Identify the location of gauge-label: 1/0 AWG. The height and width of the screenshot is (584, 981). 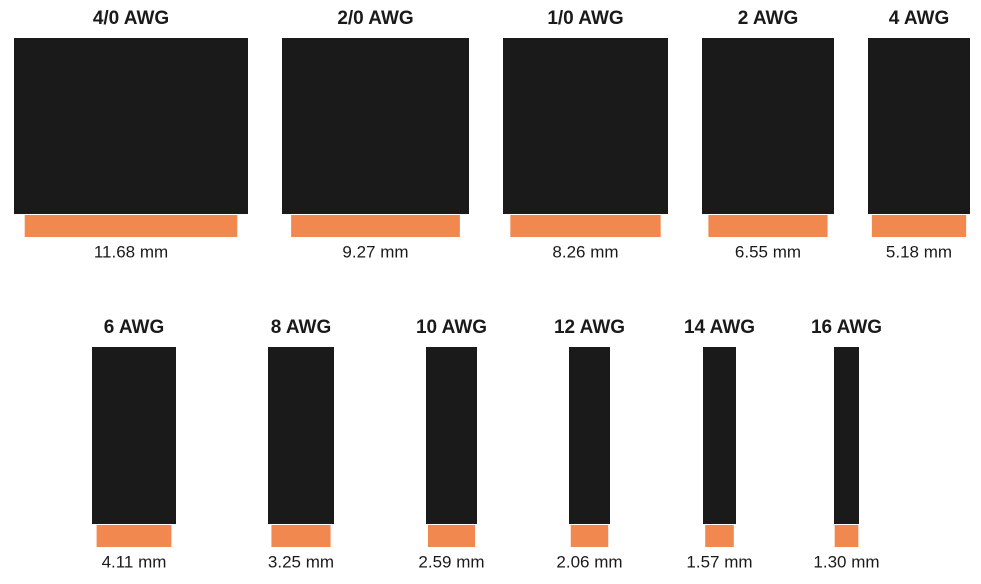
(585, 18).